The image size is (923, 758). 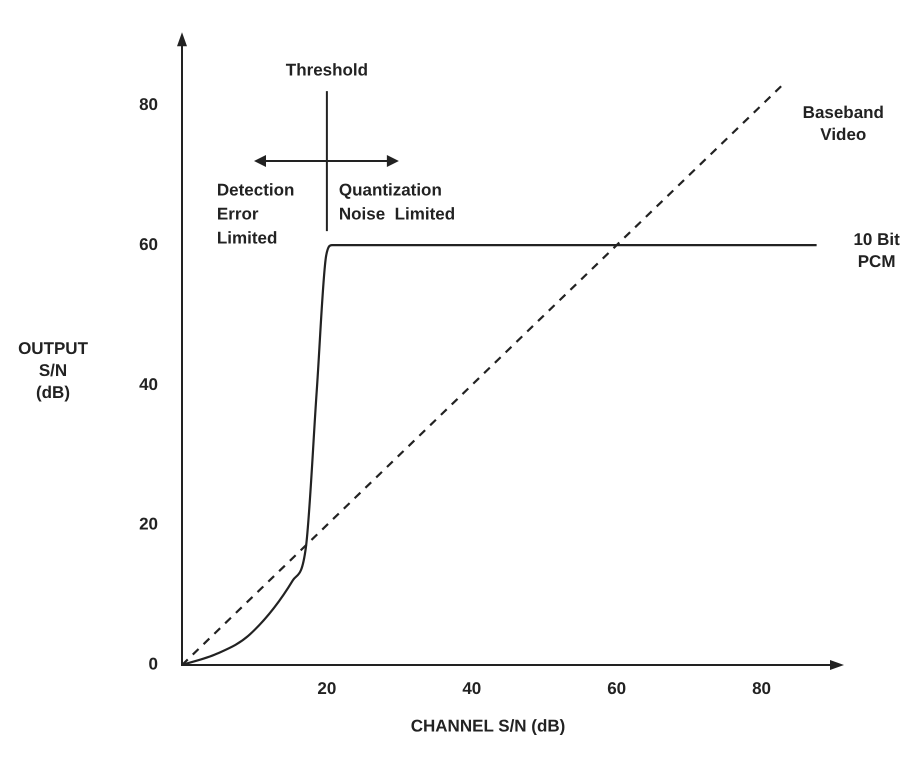 I want to click on y-tick-label: 40, so click(x=148, y=384).